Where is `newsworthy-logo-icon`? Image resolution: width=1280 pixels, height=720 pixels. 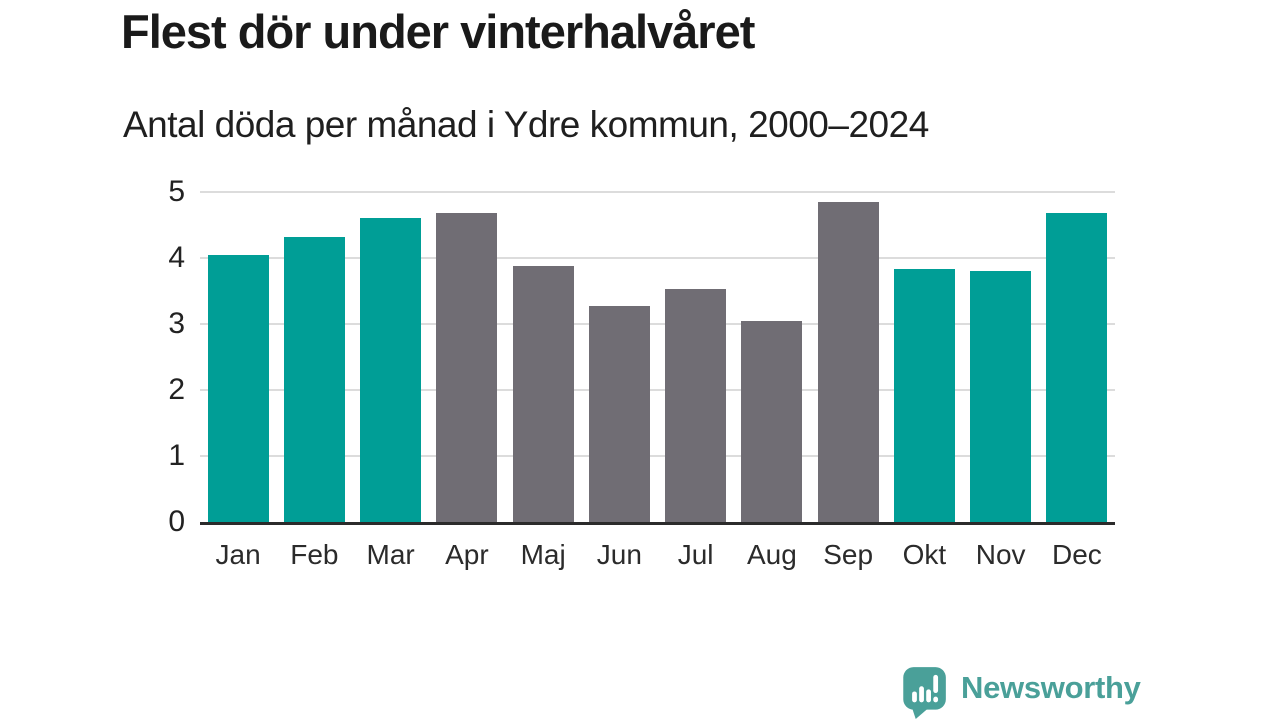
newsworthy-logo-icon is located at coordinates (923, 692).